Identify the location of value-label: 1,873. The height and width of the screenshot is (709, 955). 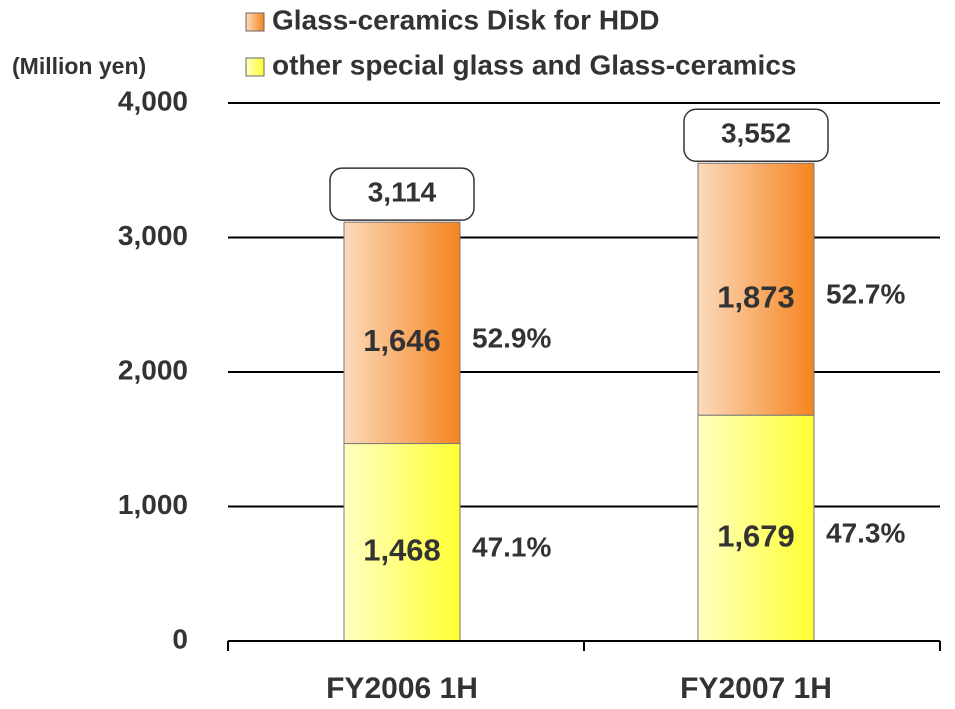
(756, 296).